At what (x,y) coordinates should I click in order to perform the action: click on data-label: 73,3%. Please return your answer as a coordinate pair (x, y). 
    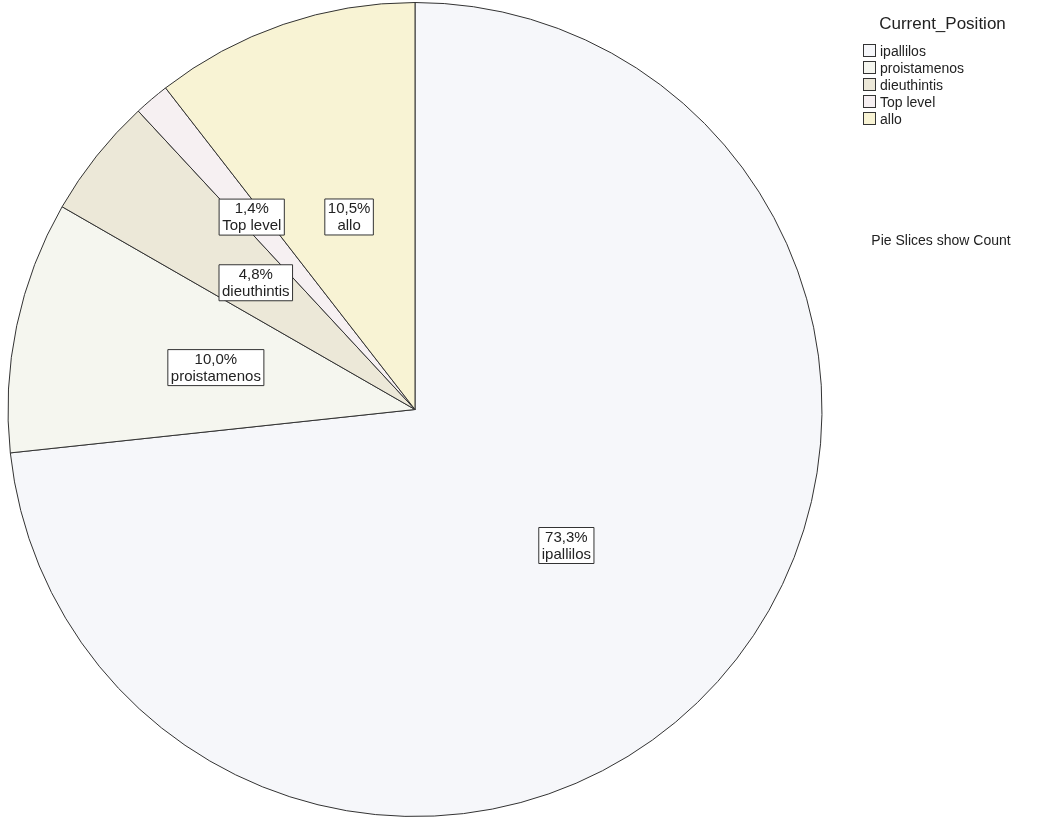
    Looking at the image, I should click on (566, 536).